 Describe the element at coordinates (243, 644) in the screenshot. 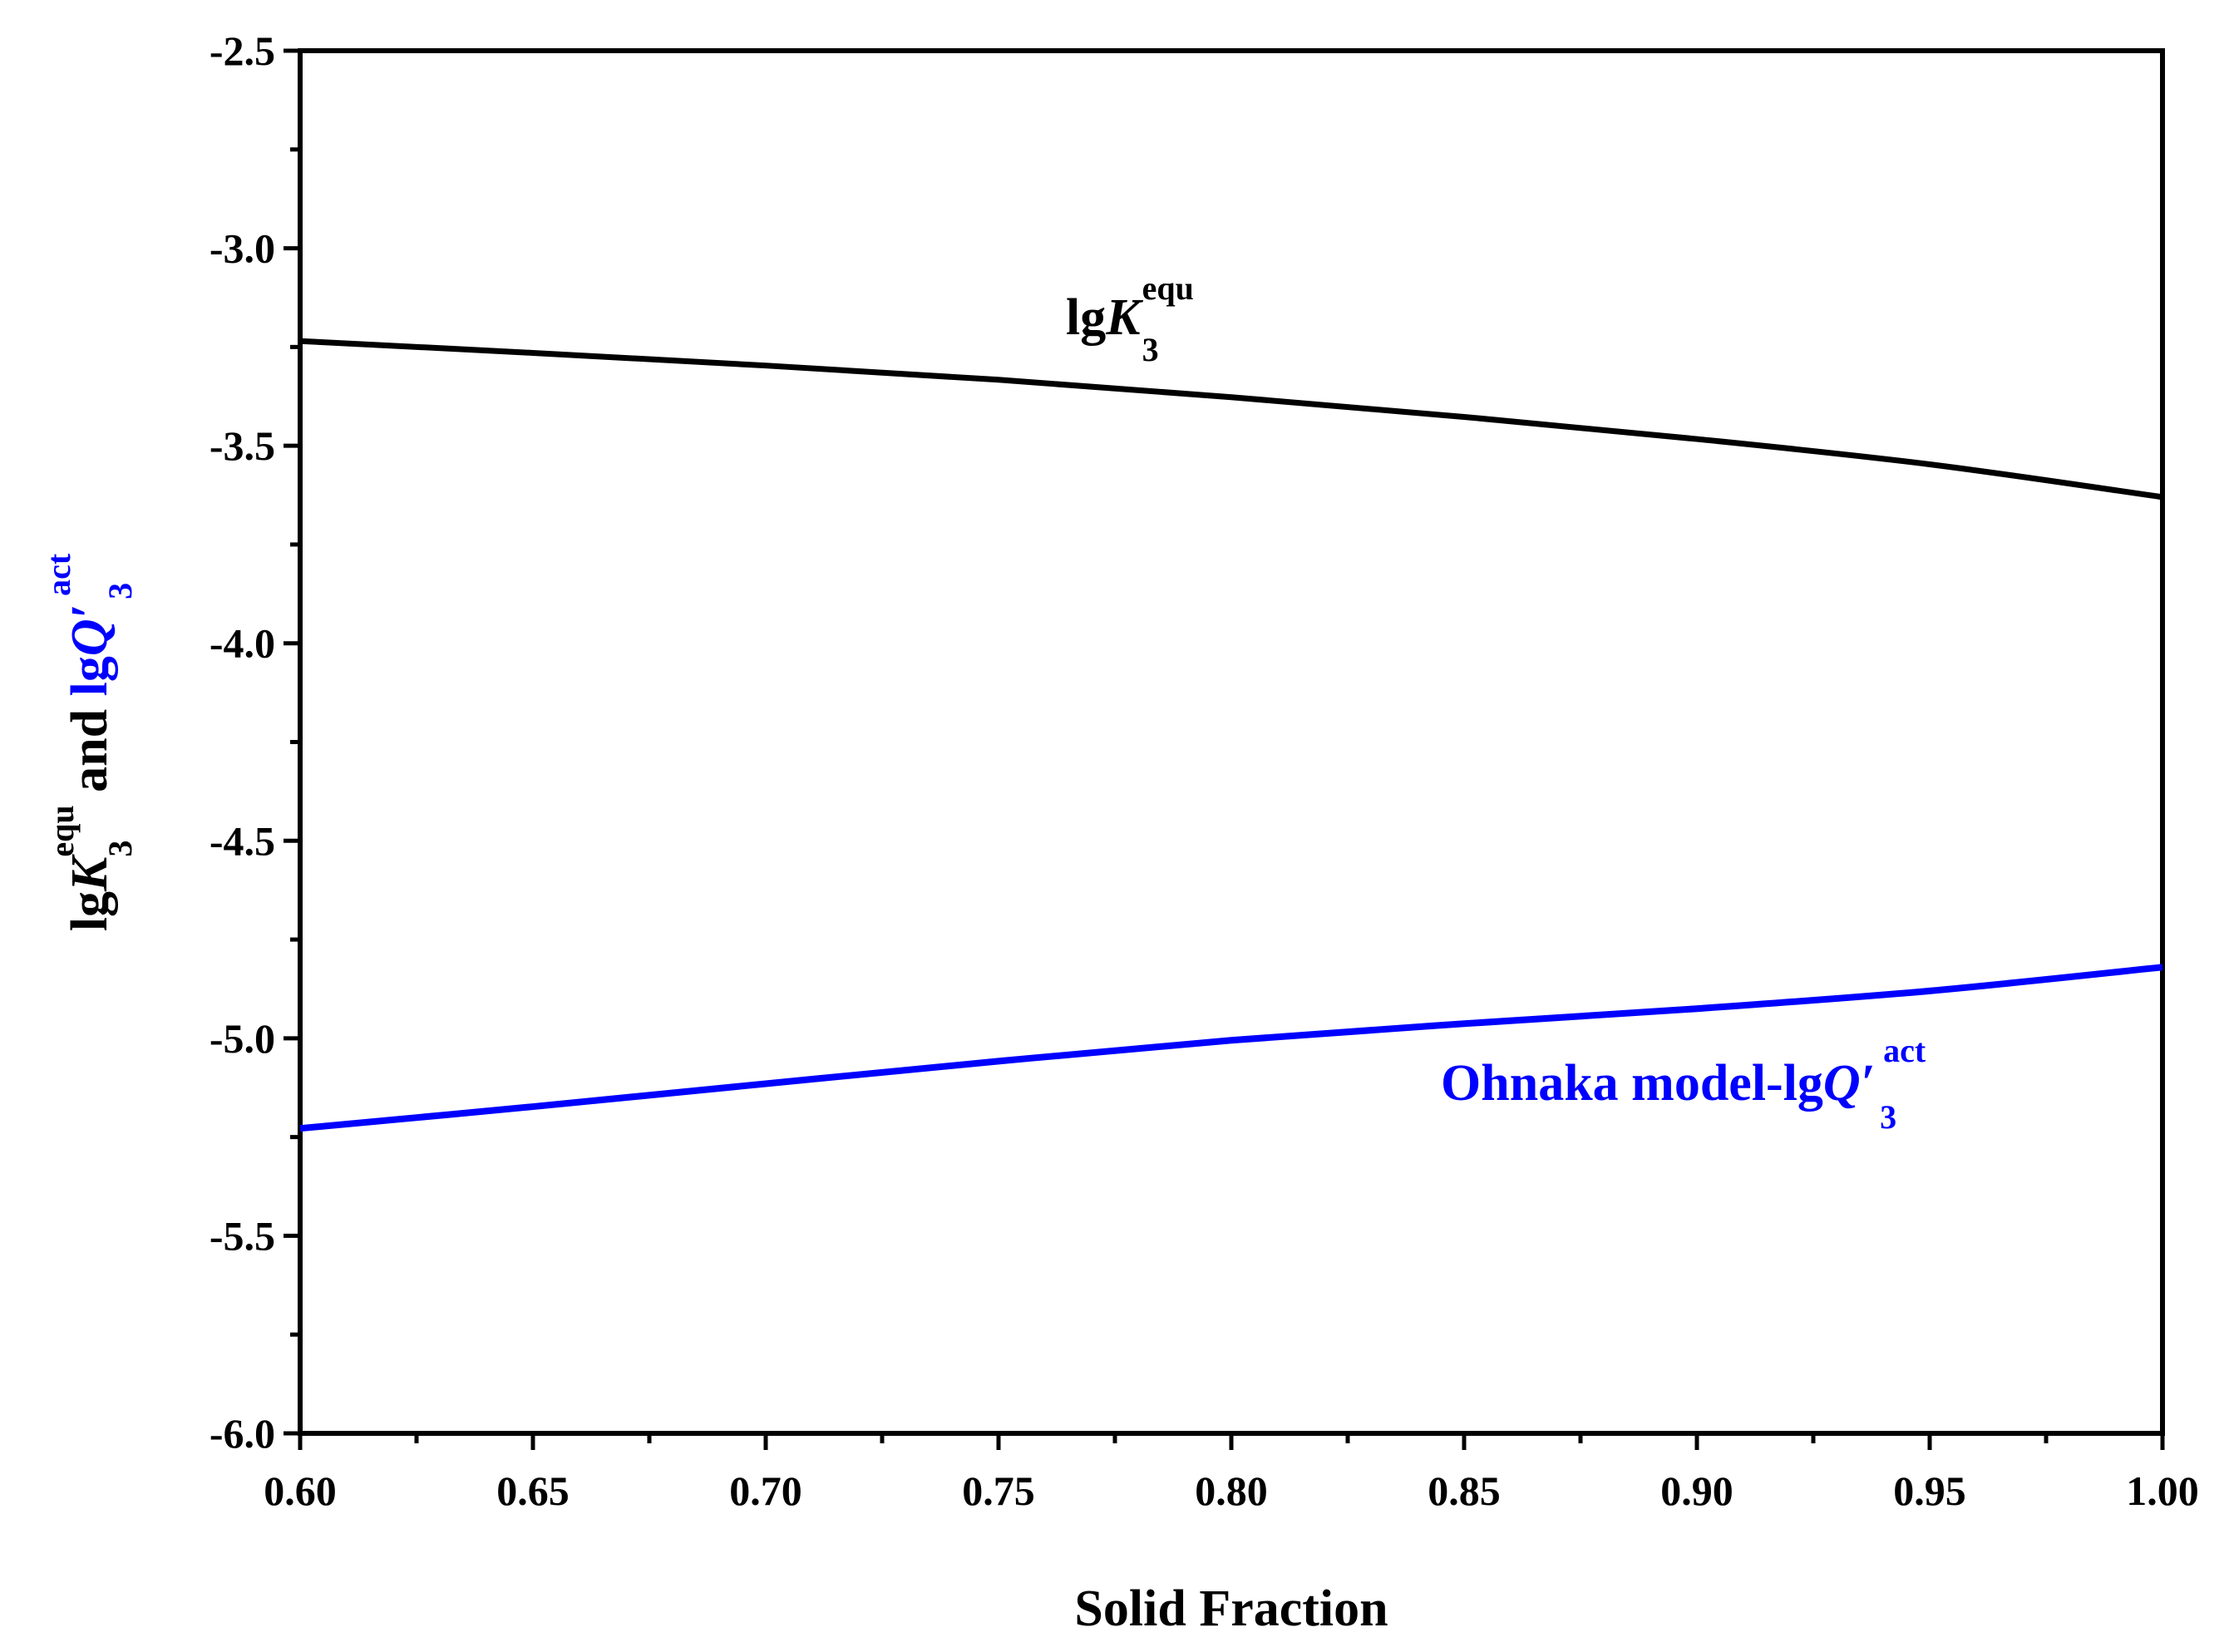

I see `y-tick-label: -4.0` at that location.